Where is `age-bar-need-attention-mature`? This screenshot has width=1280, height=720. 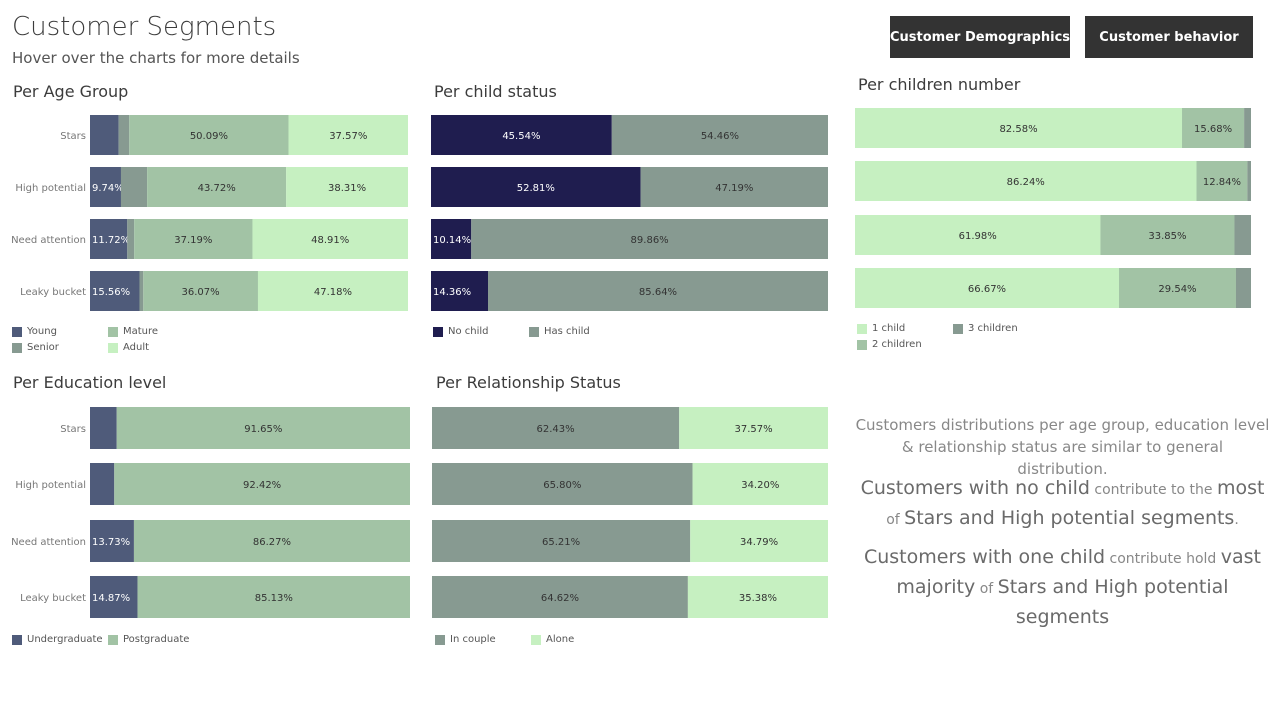
age-bar-need-attention-mature is located at coordinates (193, 239).